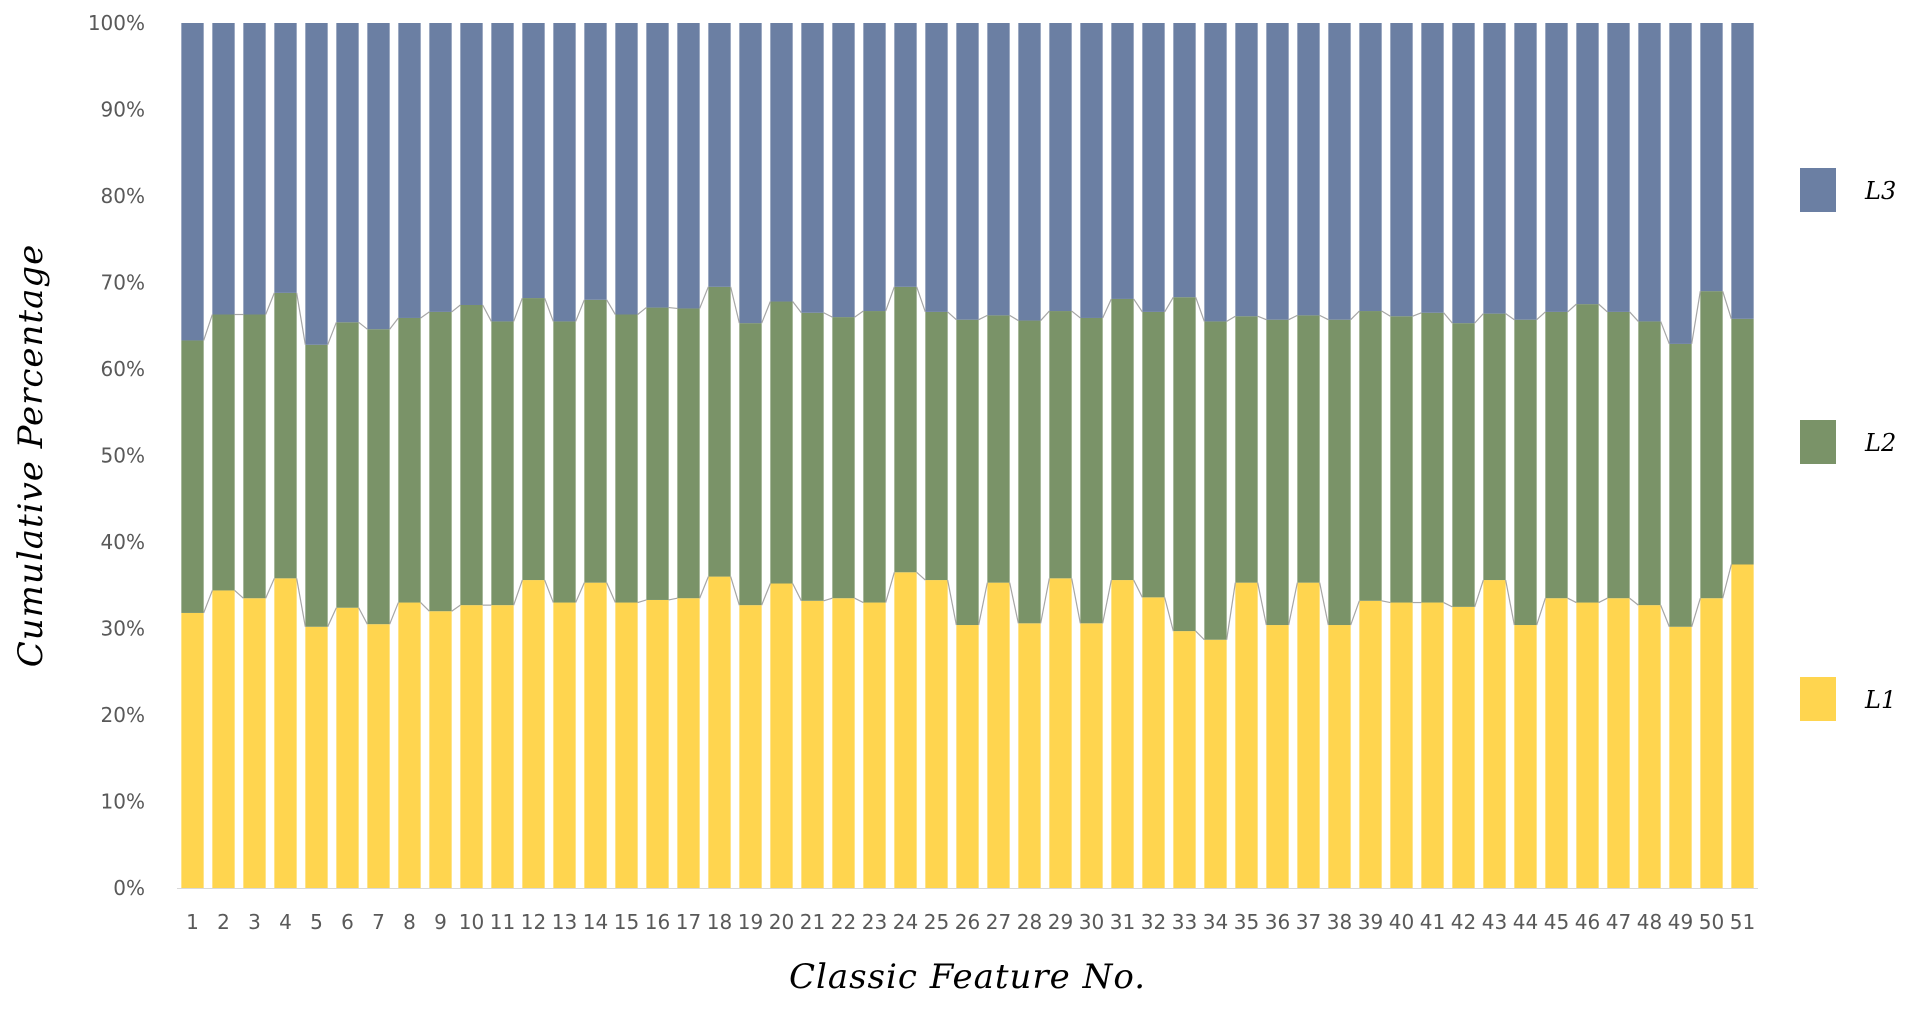  Describe the element at coordinates (116, 455) in the screenshot. I see `y-axis-ticks: 0% 10% 20% 30% 40% 50% 60% 70% 80% 90% 100%` at that location.